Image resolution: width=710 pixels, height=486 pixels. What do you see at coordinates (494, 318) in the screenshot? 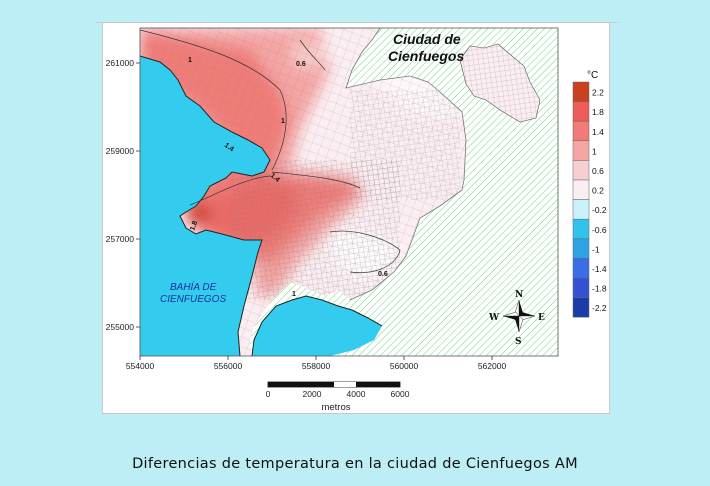
I see `compass-west: W` at bounding box center [494, 318].